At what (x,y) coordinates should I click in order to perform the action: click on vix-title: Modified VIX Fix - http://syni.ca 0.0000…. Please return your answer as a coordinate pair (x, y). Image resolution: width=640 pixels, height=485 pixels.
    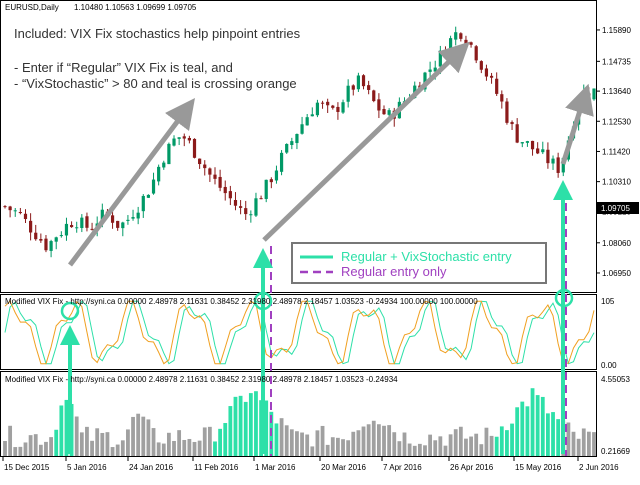
    Looking at the image, I should click on (201, 379).